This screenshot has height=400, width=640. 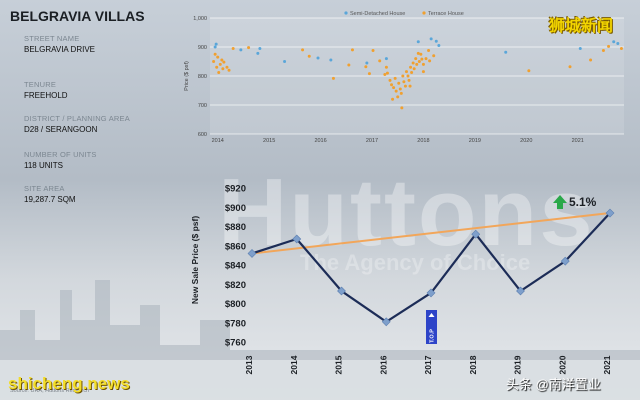 I want to click on x-tick-label: 2017, so click(x=428, y=364).